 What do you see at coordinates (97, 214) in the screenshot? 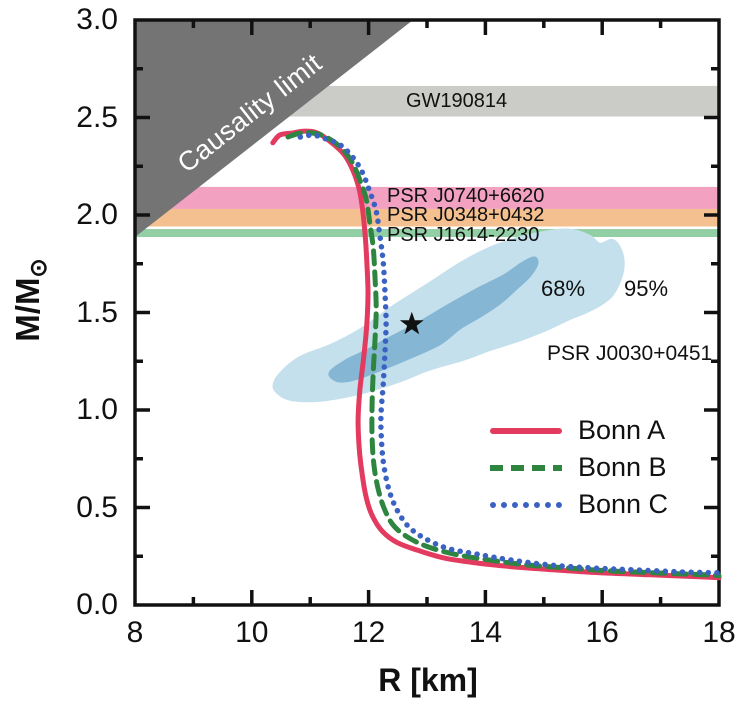
I see `y-tick-label: 2.0` at bounding box center [97, 214].